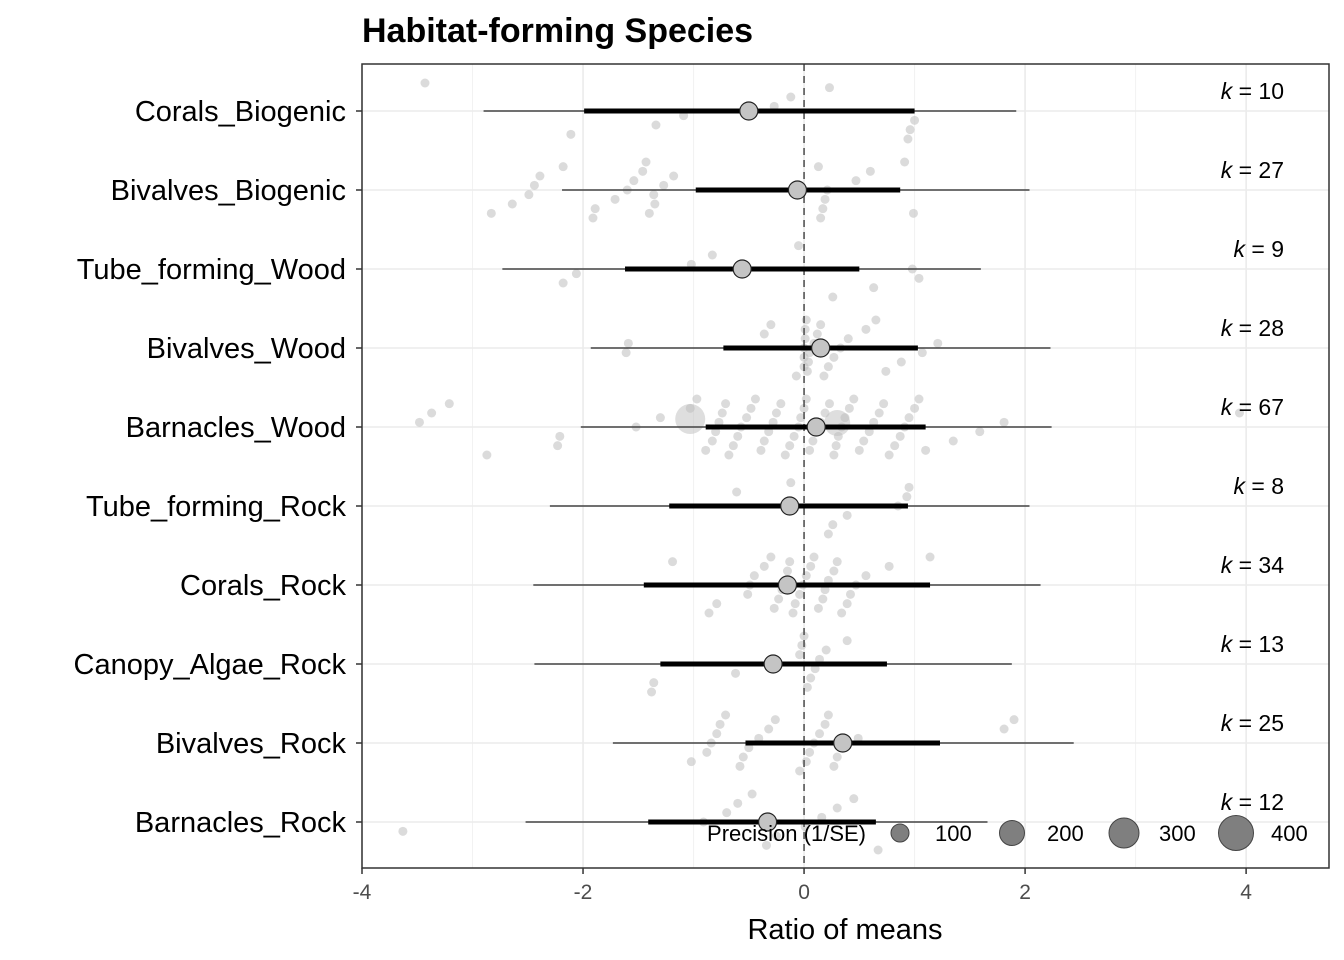 The width and height of the screenshot is (1344, 960). I want to click on legend-label: 200, so click(1065, 833).